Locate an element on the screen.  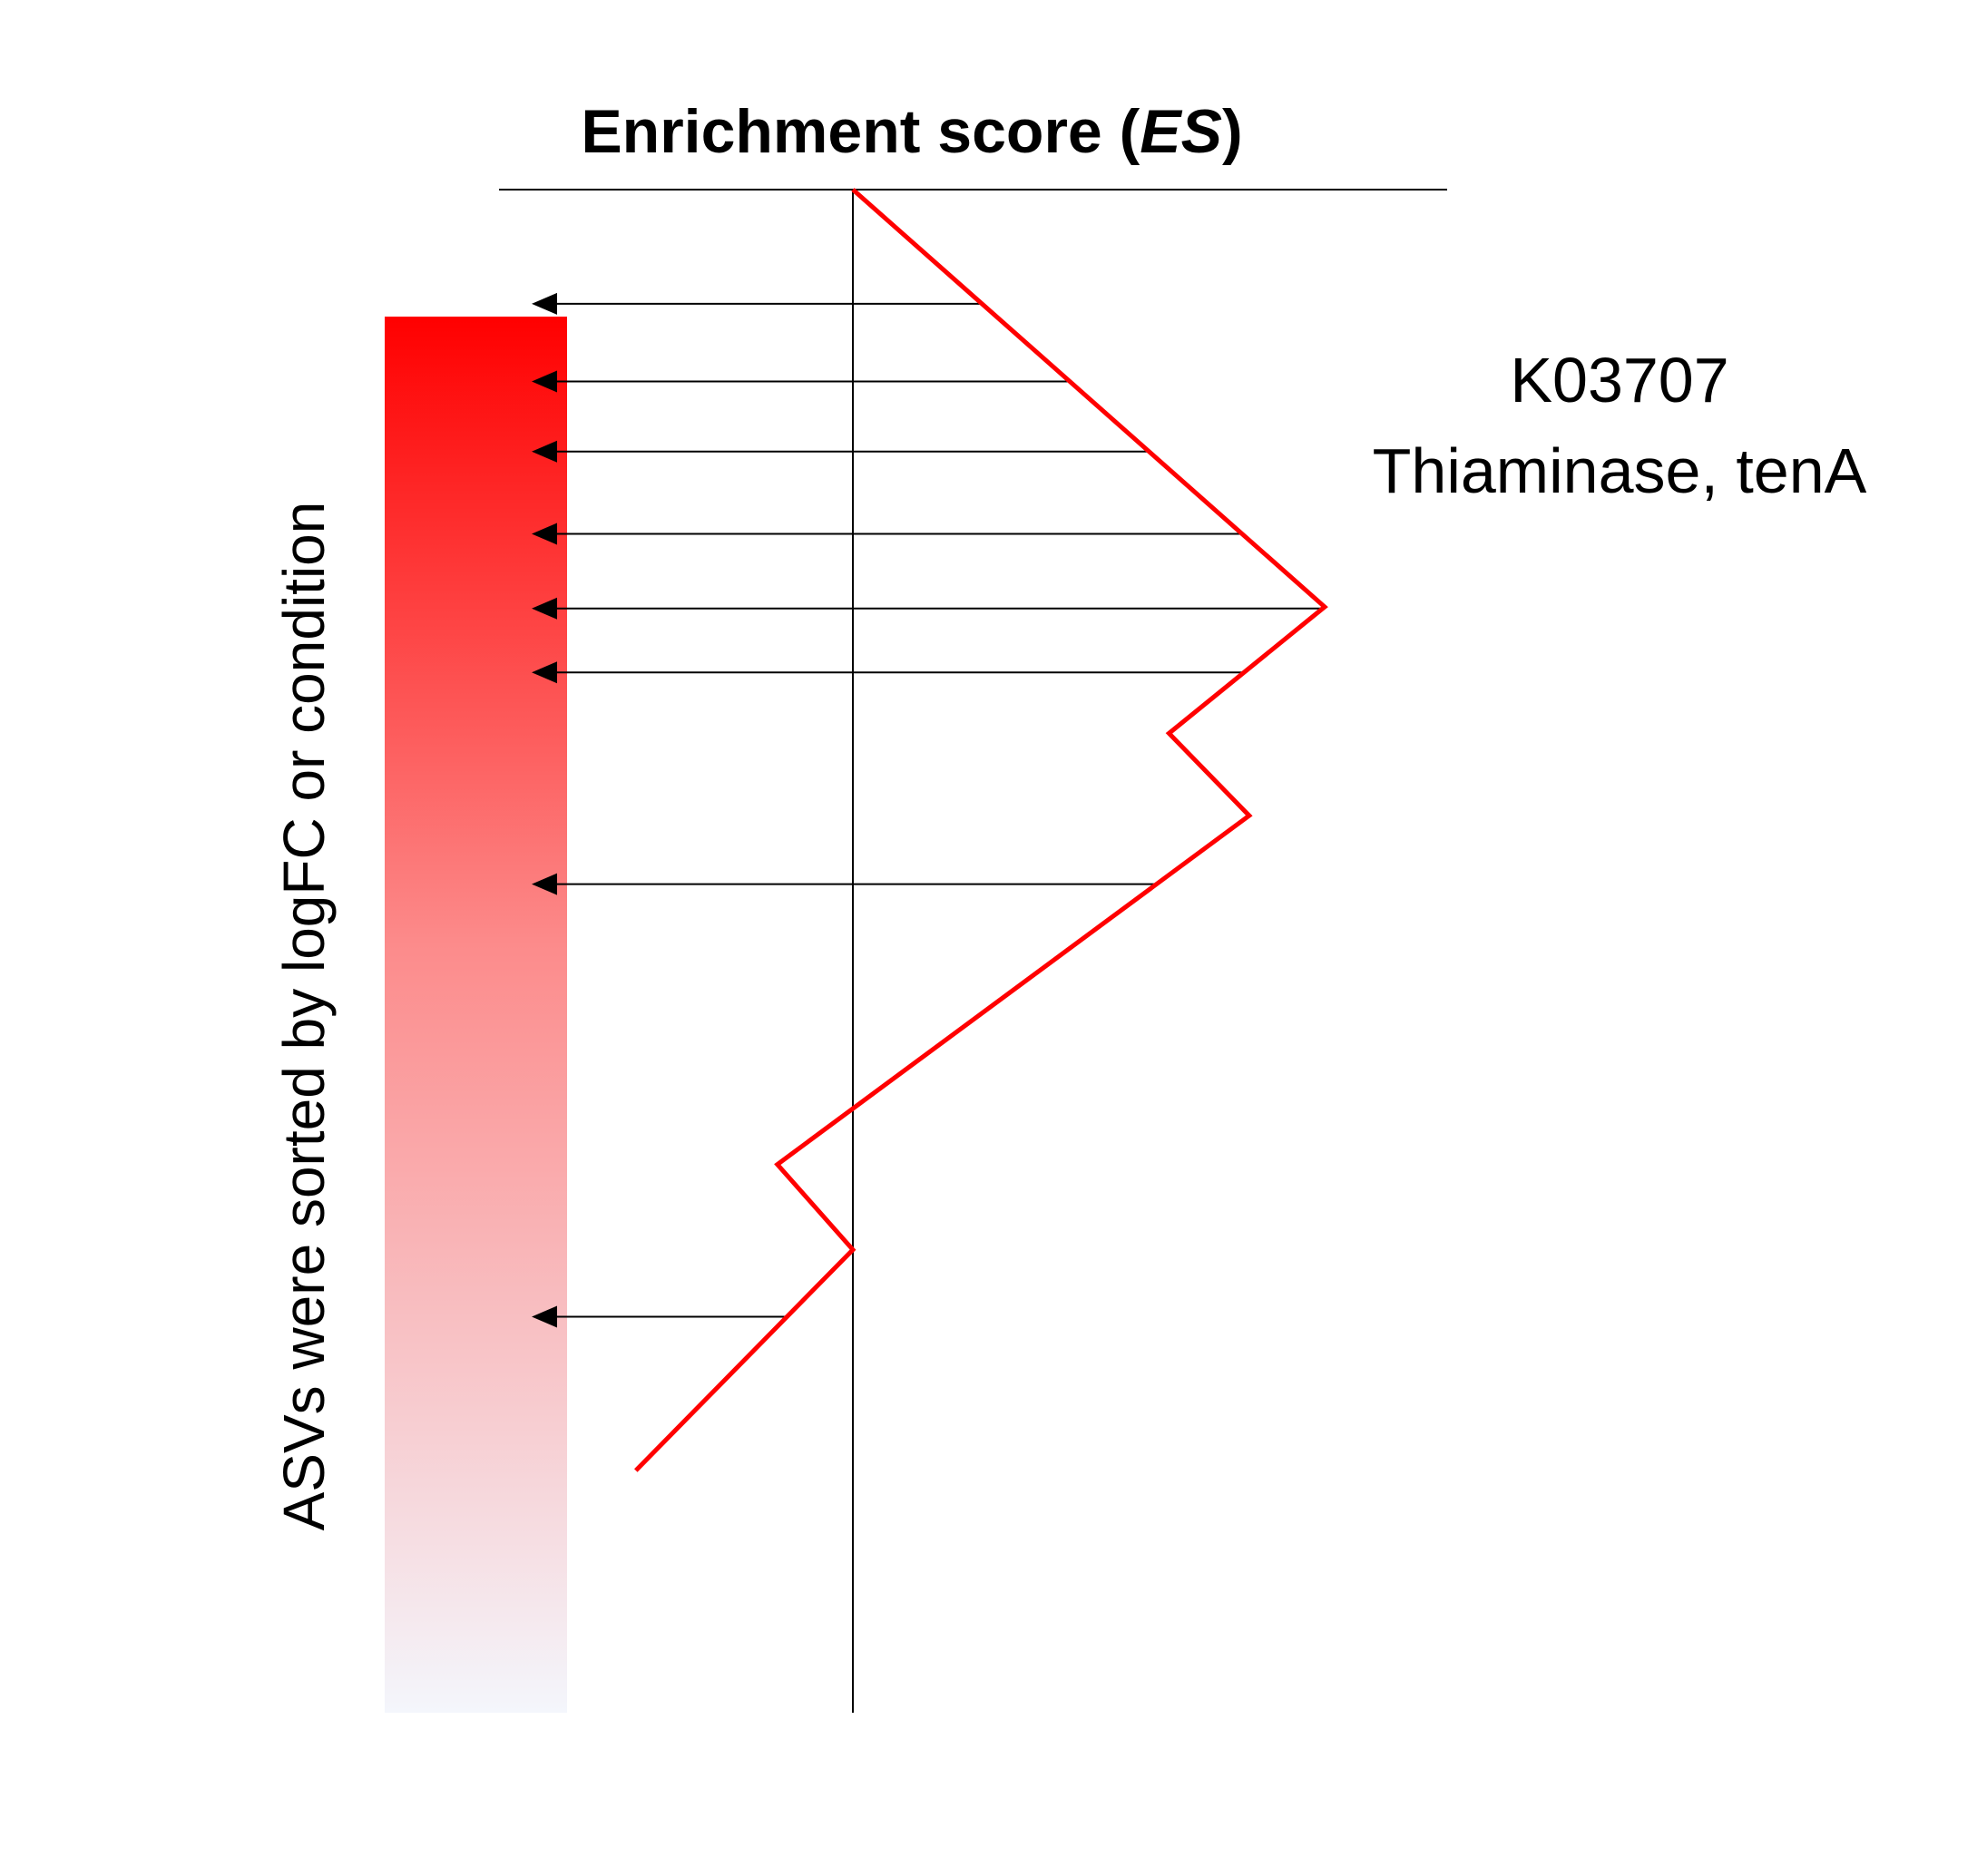
ranked-gradient-bar is located at coordinates (476, 1015).